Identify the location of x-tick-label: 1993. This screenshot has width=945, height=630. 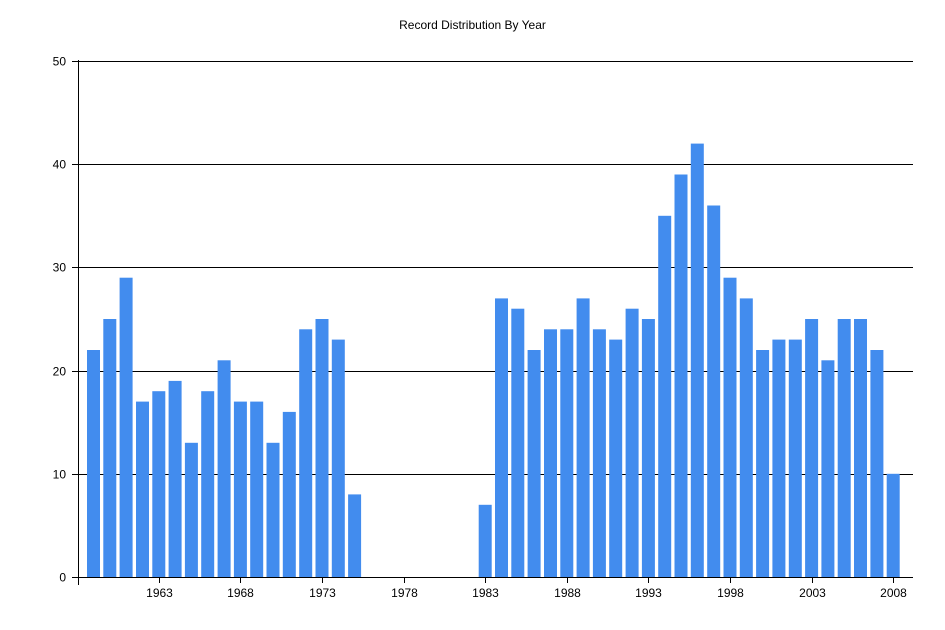
(648, 593).